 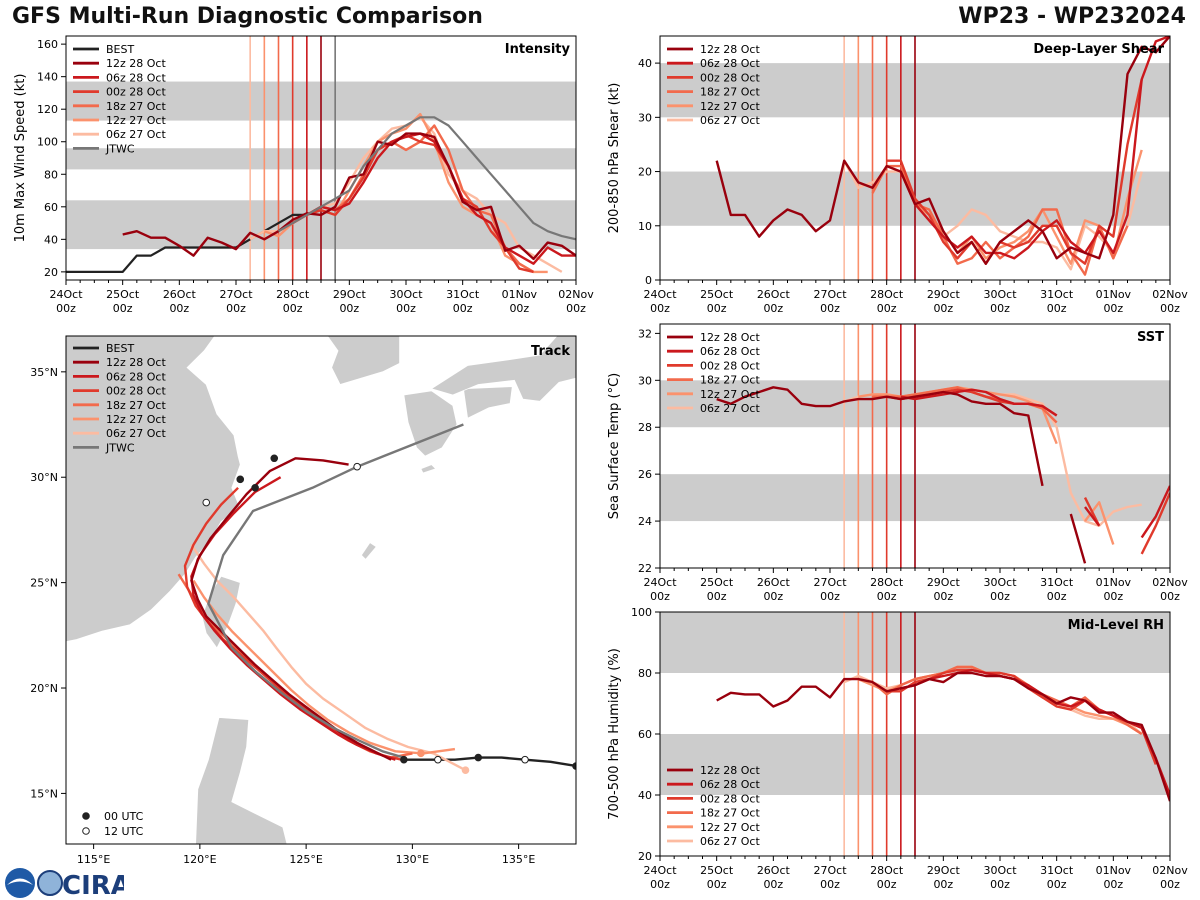 I want to click on intensity-ytick-label: 20, so click(x=51, y=272).